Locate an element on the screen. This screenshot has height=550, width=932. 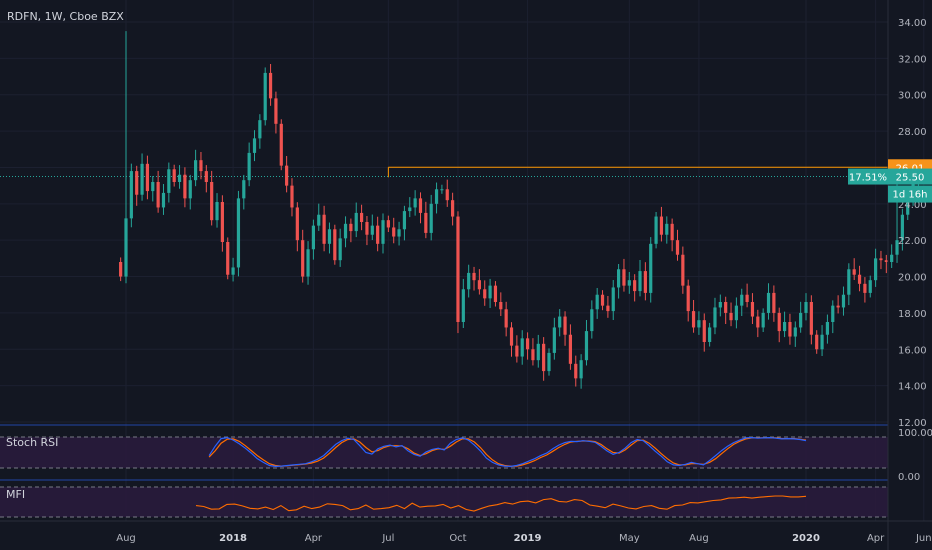
symbol-title: RDFN, 1W, Cboe BZX is located at coordinates (65, 16).